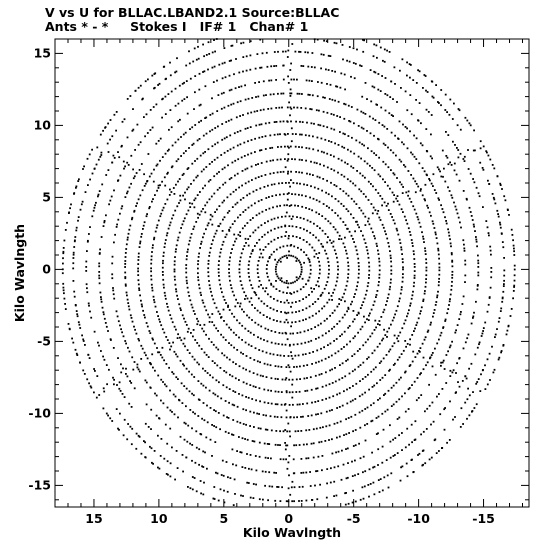  I want to click on x-axis-label: Kilo Wavlngth, so click(292, 532).